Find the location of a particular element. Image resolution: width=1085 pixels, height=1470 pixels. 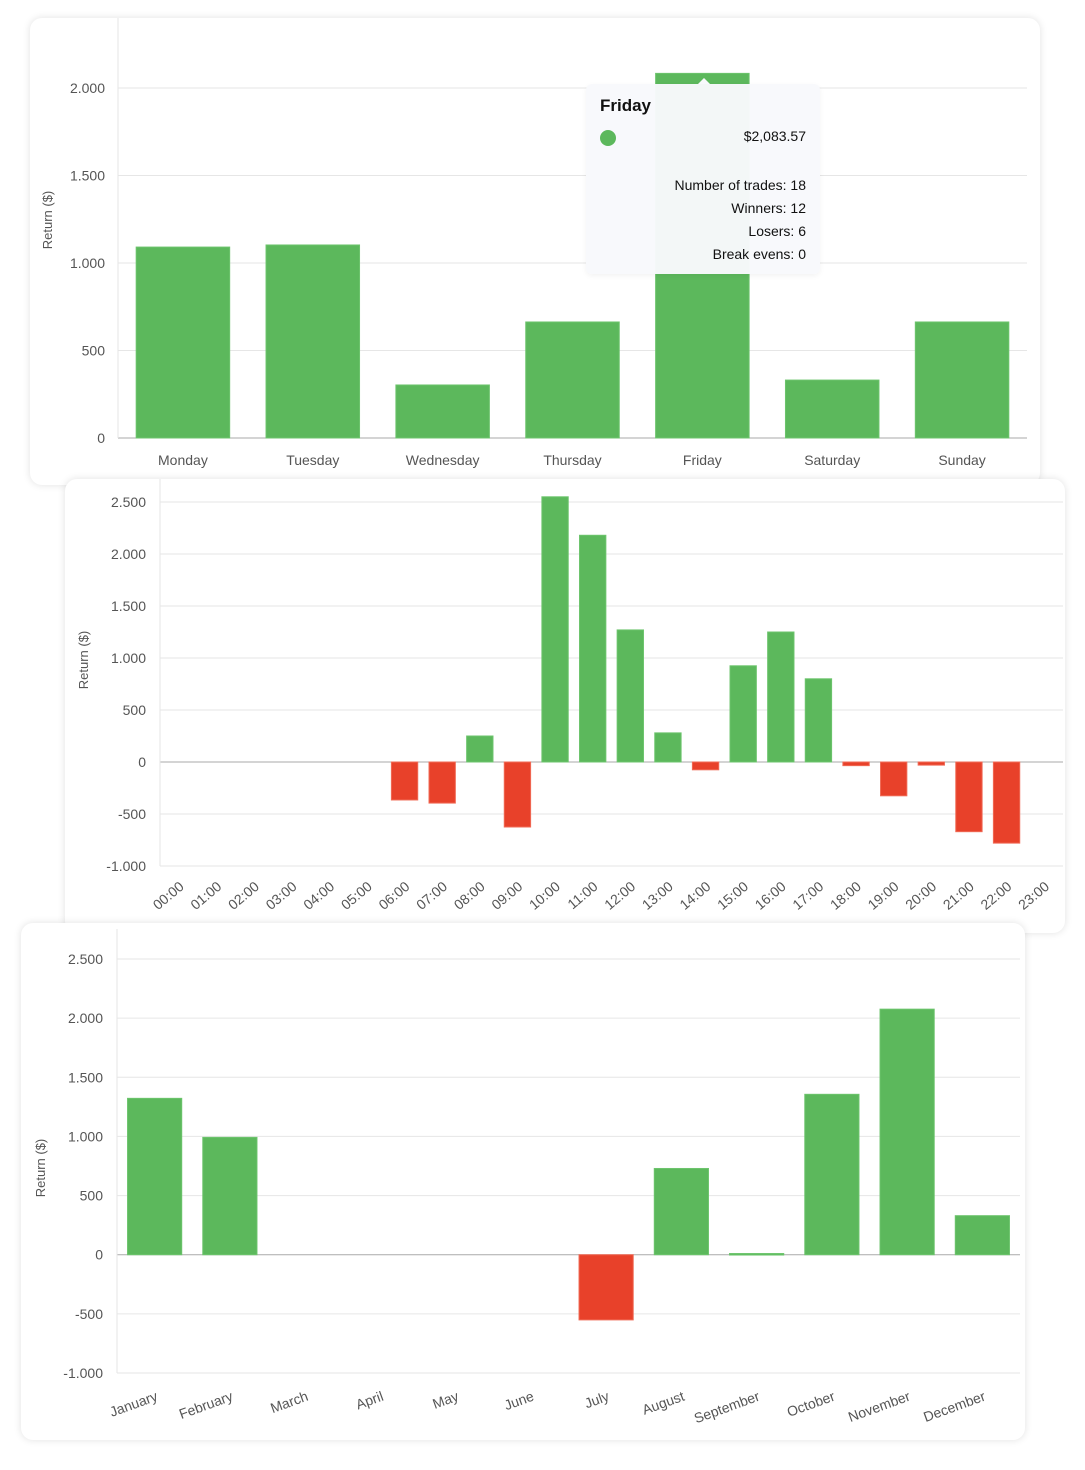

x-tick-label: 16:00 is located at coordinates (770, 895).